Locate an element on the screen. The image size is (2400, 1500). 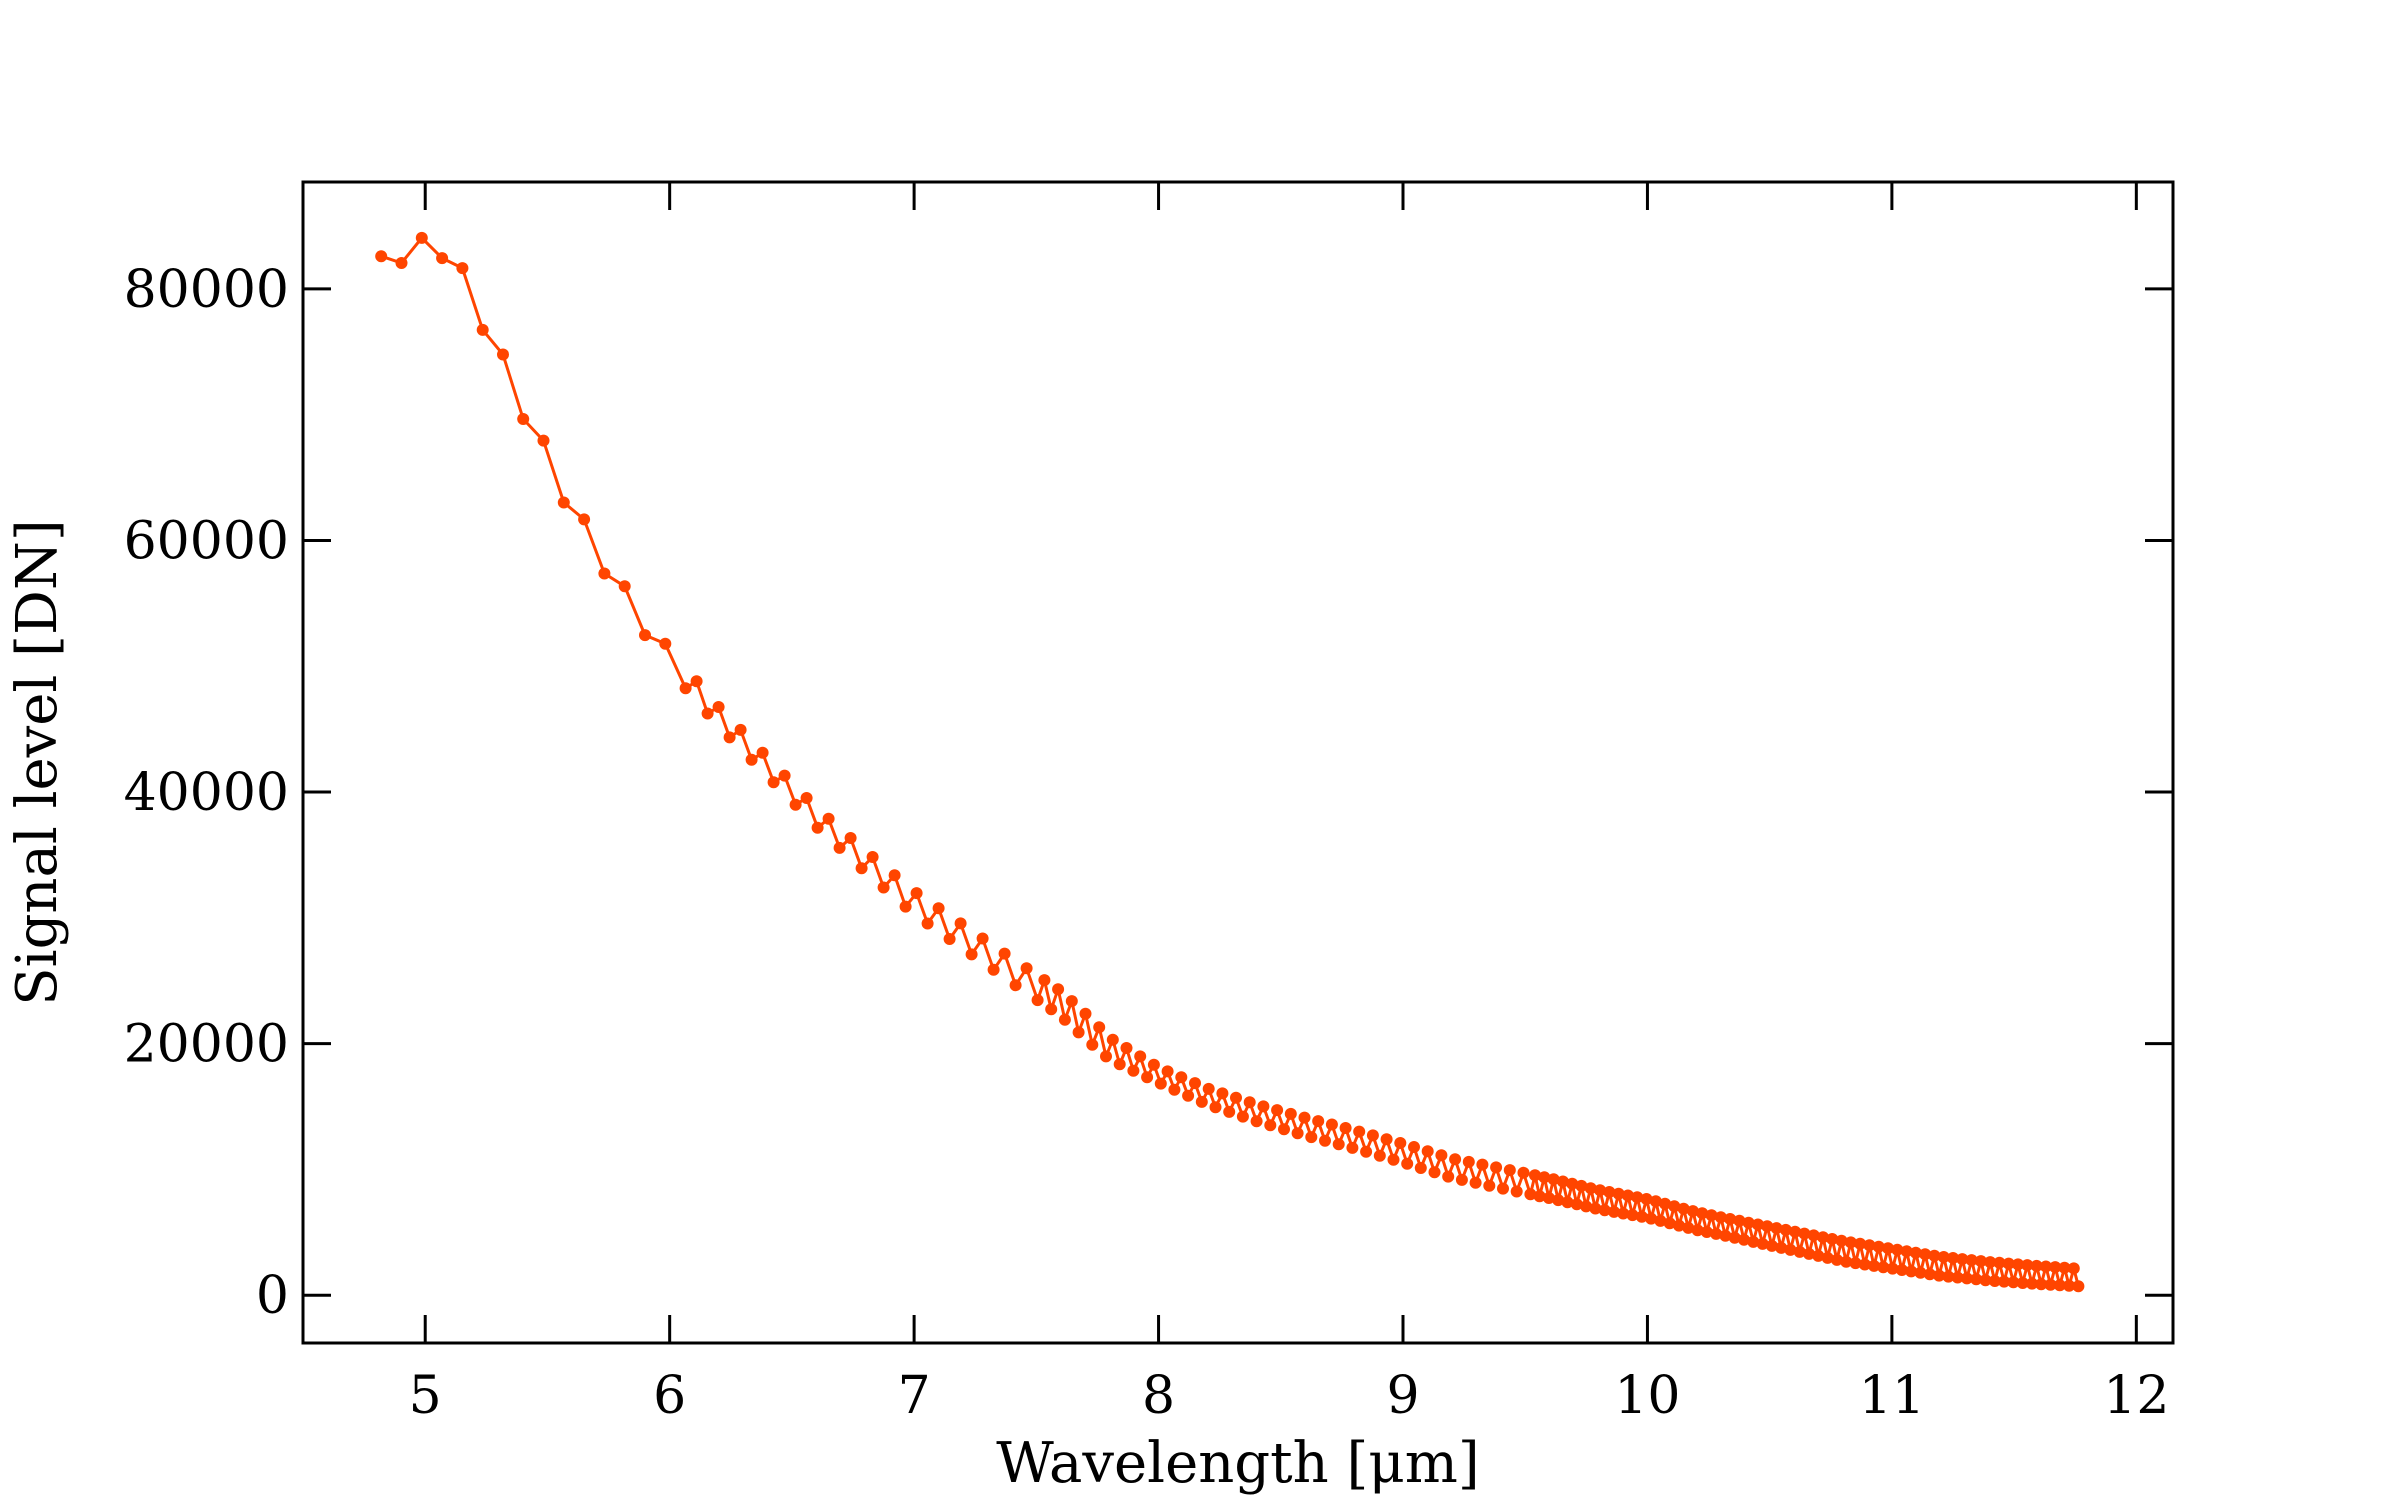
x-tick-label: 10 is located at coordinates (1647, 1396).